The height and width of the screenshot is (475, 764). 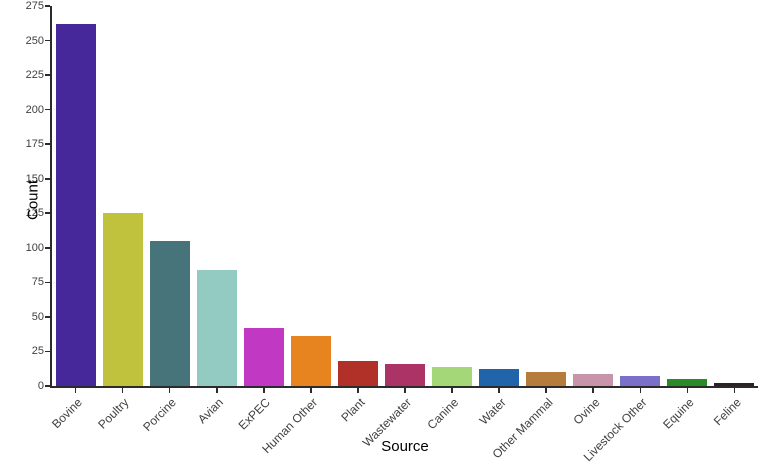 I want to click on y-axis-line, so click(x=51, y=197).